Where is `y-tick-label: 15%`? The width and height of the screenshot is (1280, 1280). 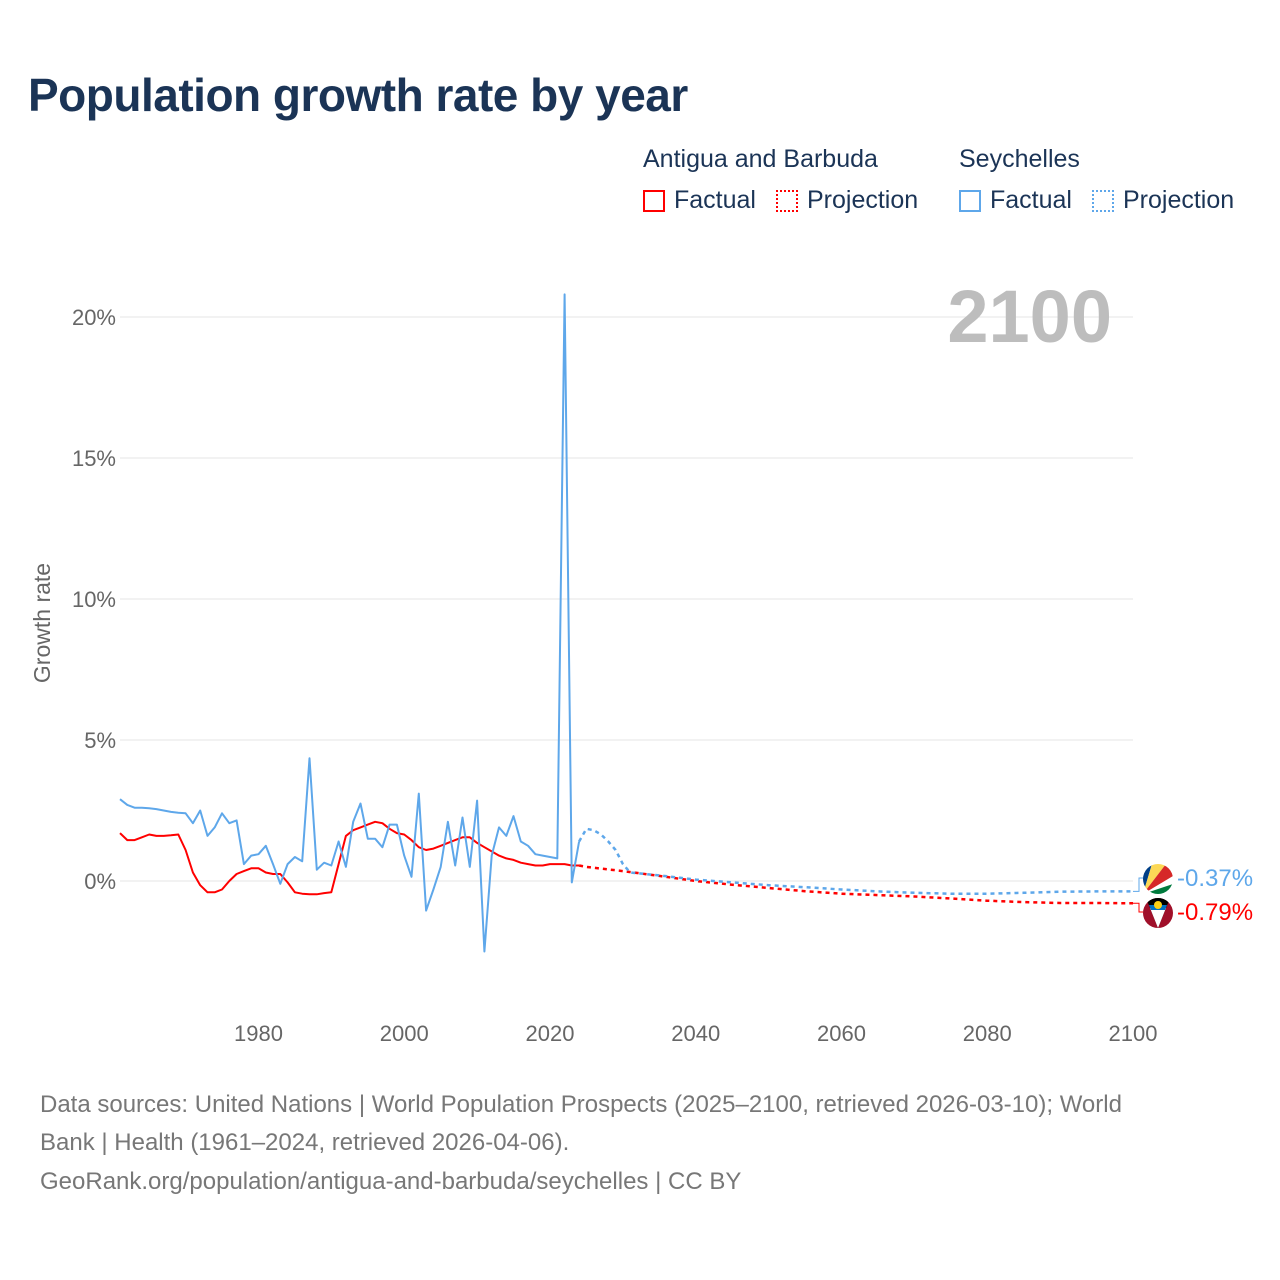
y-tick-label: 15% is located at coordinates (94, 458).